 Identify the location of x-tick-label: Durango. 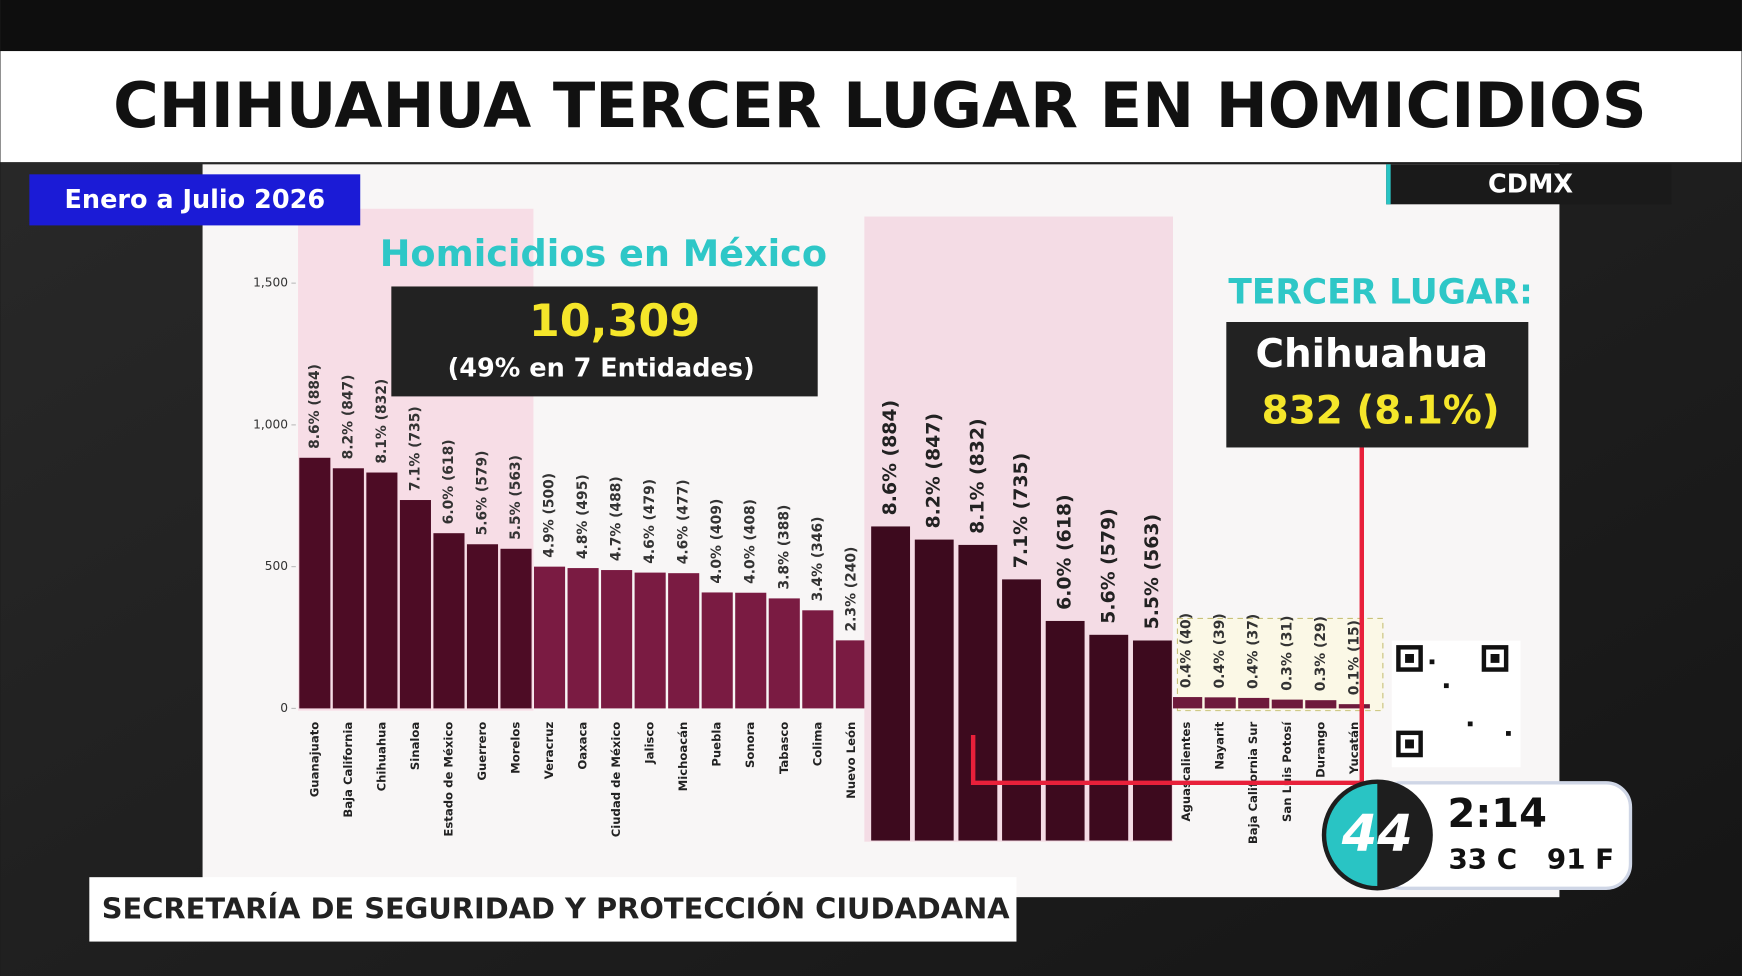
(1320, 750).